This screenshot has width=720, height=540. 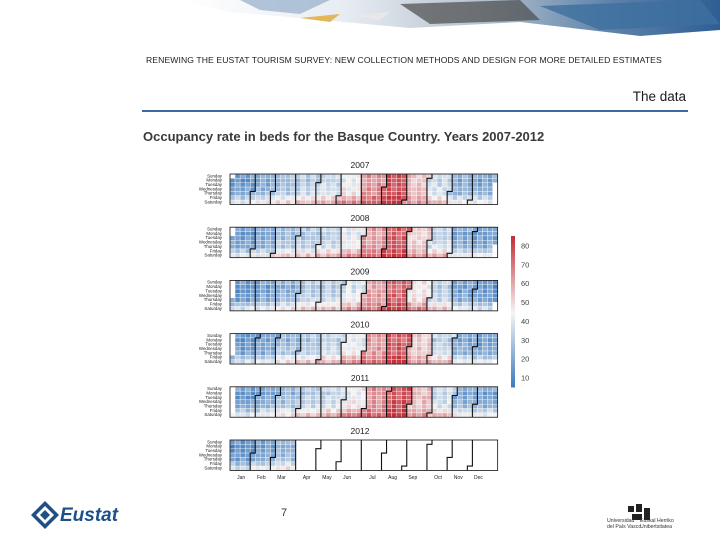 I want to click on weekday-label: Wednesday, so click(x=211, y=454).